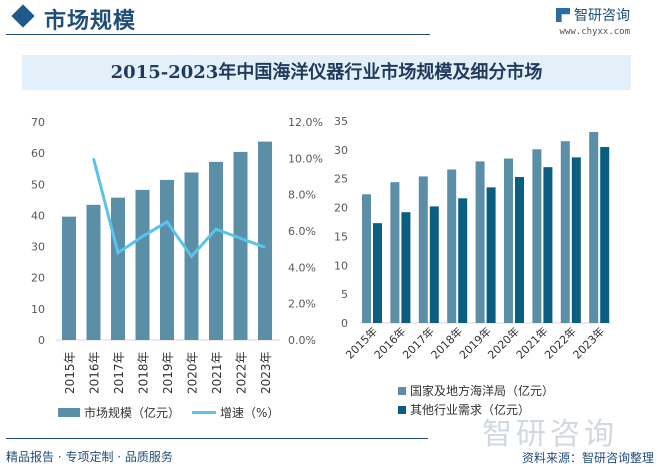  Describe the element at coordinates (341, 150) in the screenshot. I see `y-tick: 30` at that location.